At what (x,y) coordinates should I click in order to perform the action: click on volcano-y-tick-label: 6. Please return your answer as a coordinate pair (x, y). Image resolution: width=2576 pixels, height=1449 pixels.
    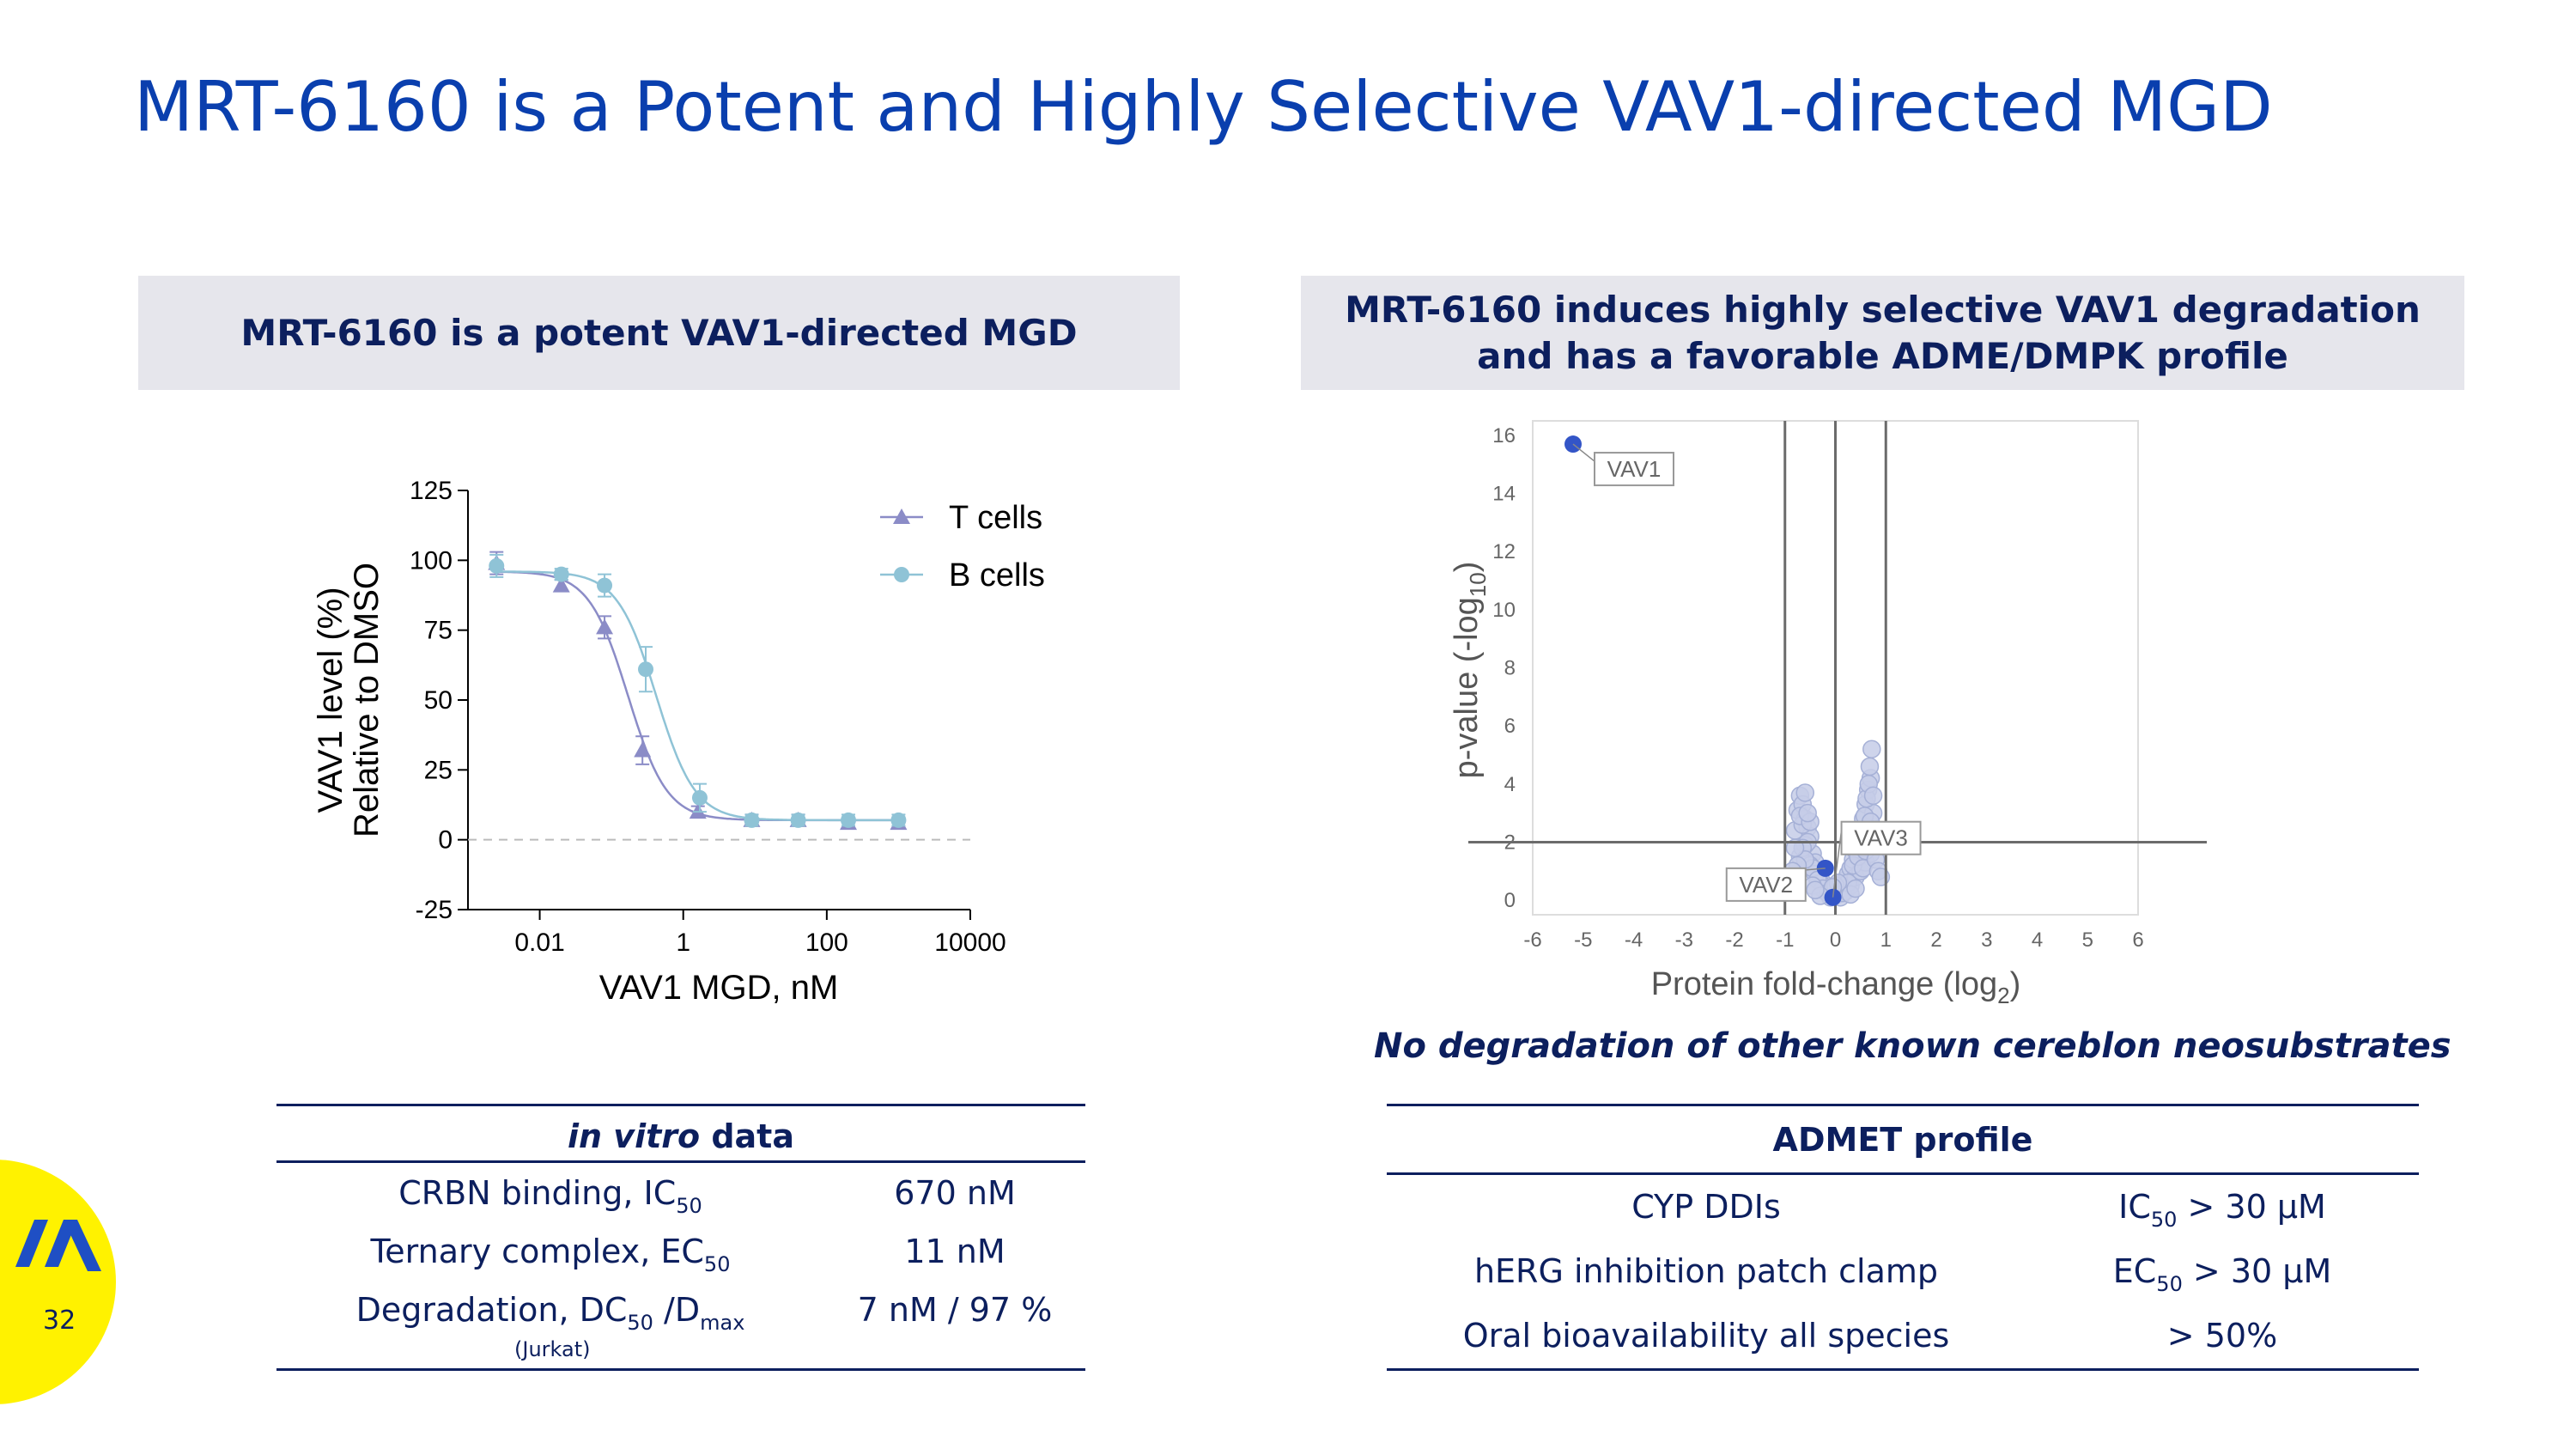
    Looking at the image, I should click on (1510, 726).